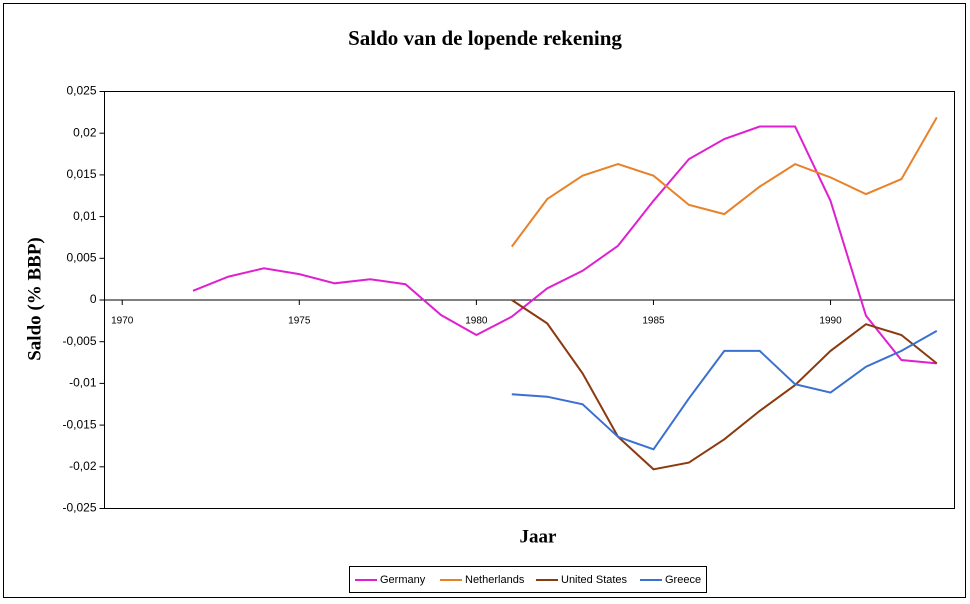 This screenshot has width=970, height=604. What do you see at coordinates (83, 383) in the screenshot?
I see `y-tick-label: -0,01` at bounding box center [83, 383].